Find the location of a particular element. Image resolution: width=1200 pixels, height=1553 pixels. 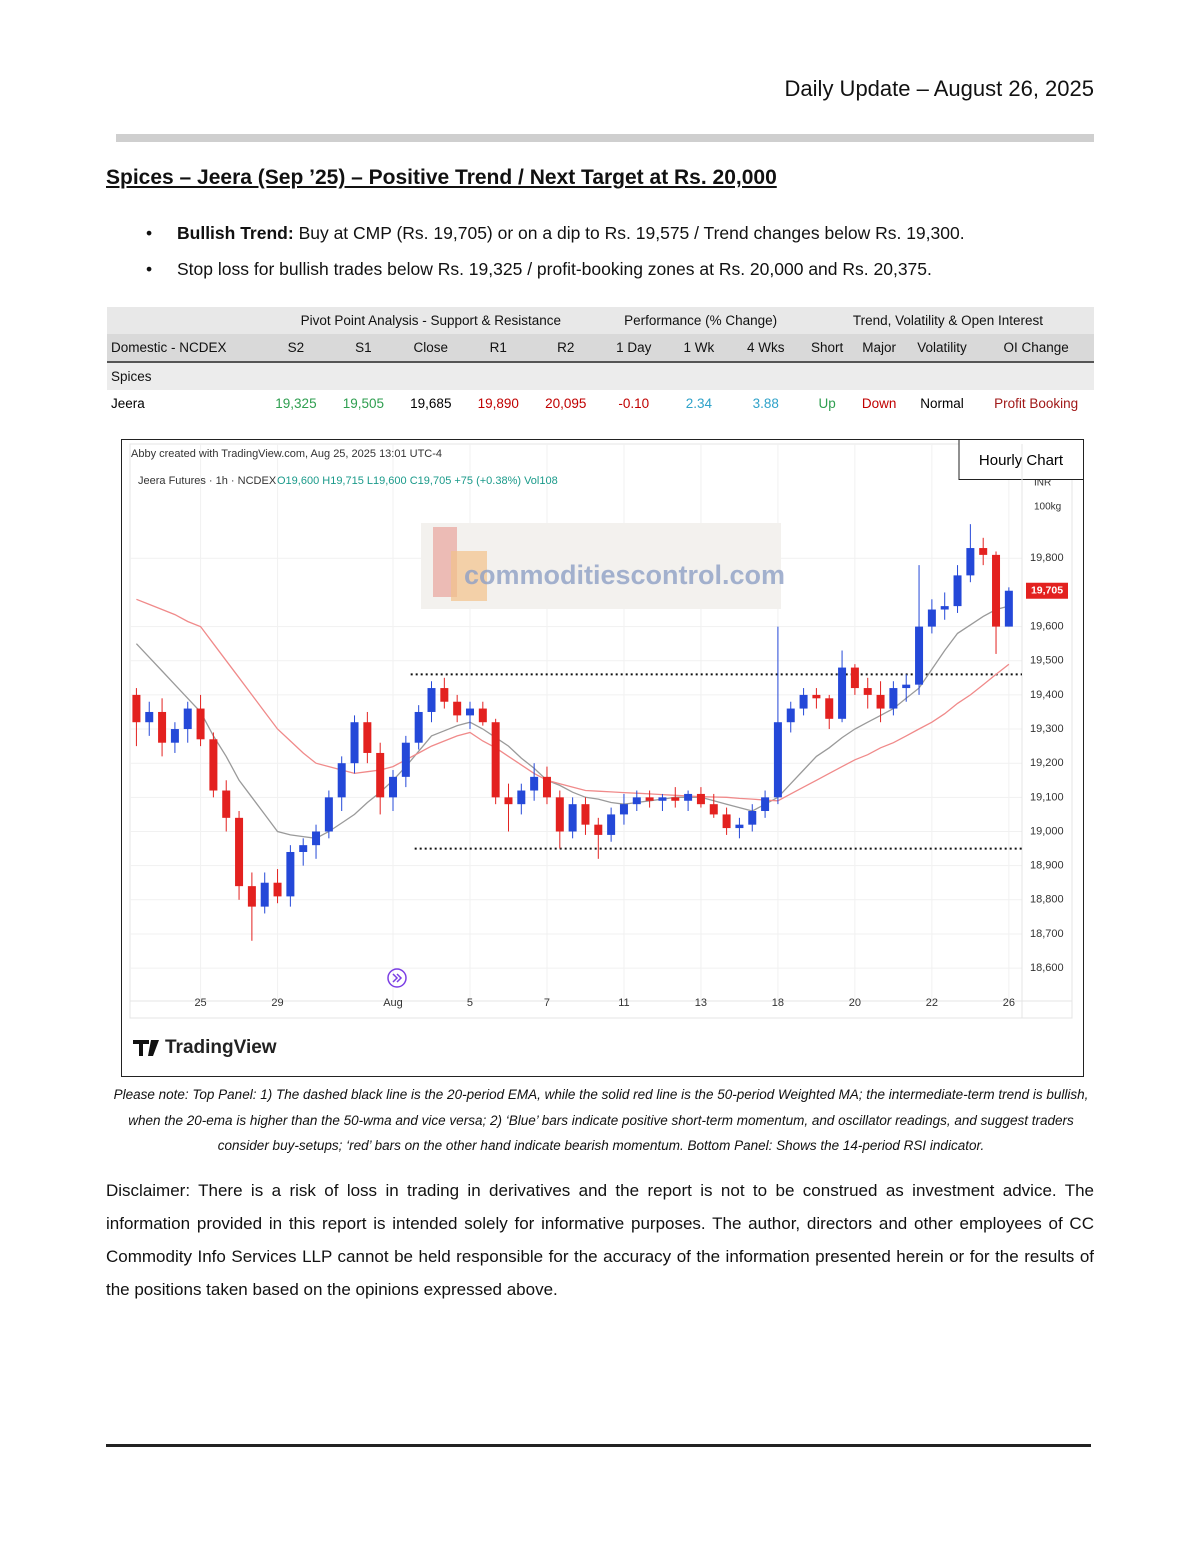

watermark-logo is located at coordinates (469, 576).